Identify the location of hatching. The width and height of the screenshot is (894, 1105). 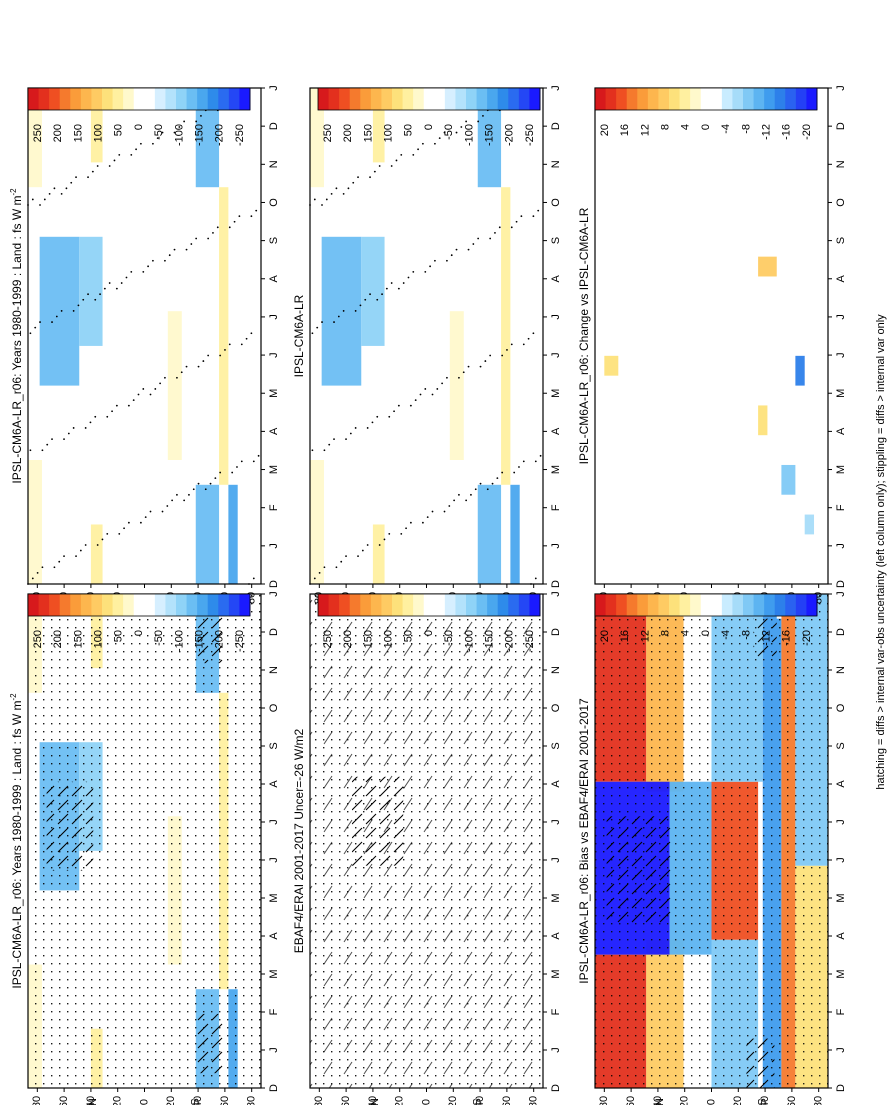
(765, 638).